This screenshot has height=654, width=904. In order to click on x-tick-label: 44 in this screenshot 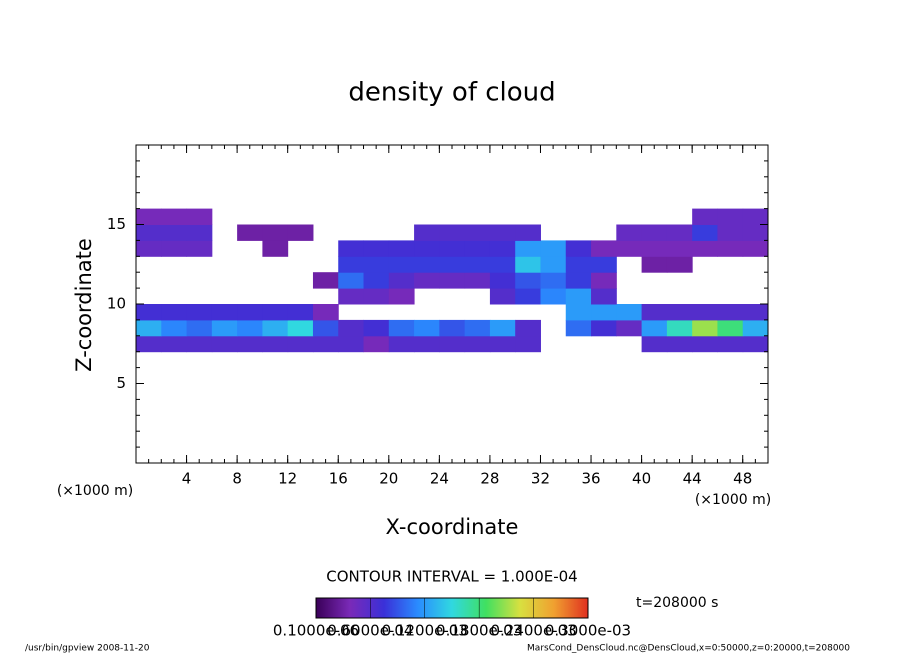, I will do `click(692, 479)`.